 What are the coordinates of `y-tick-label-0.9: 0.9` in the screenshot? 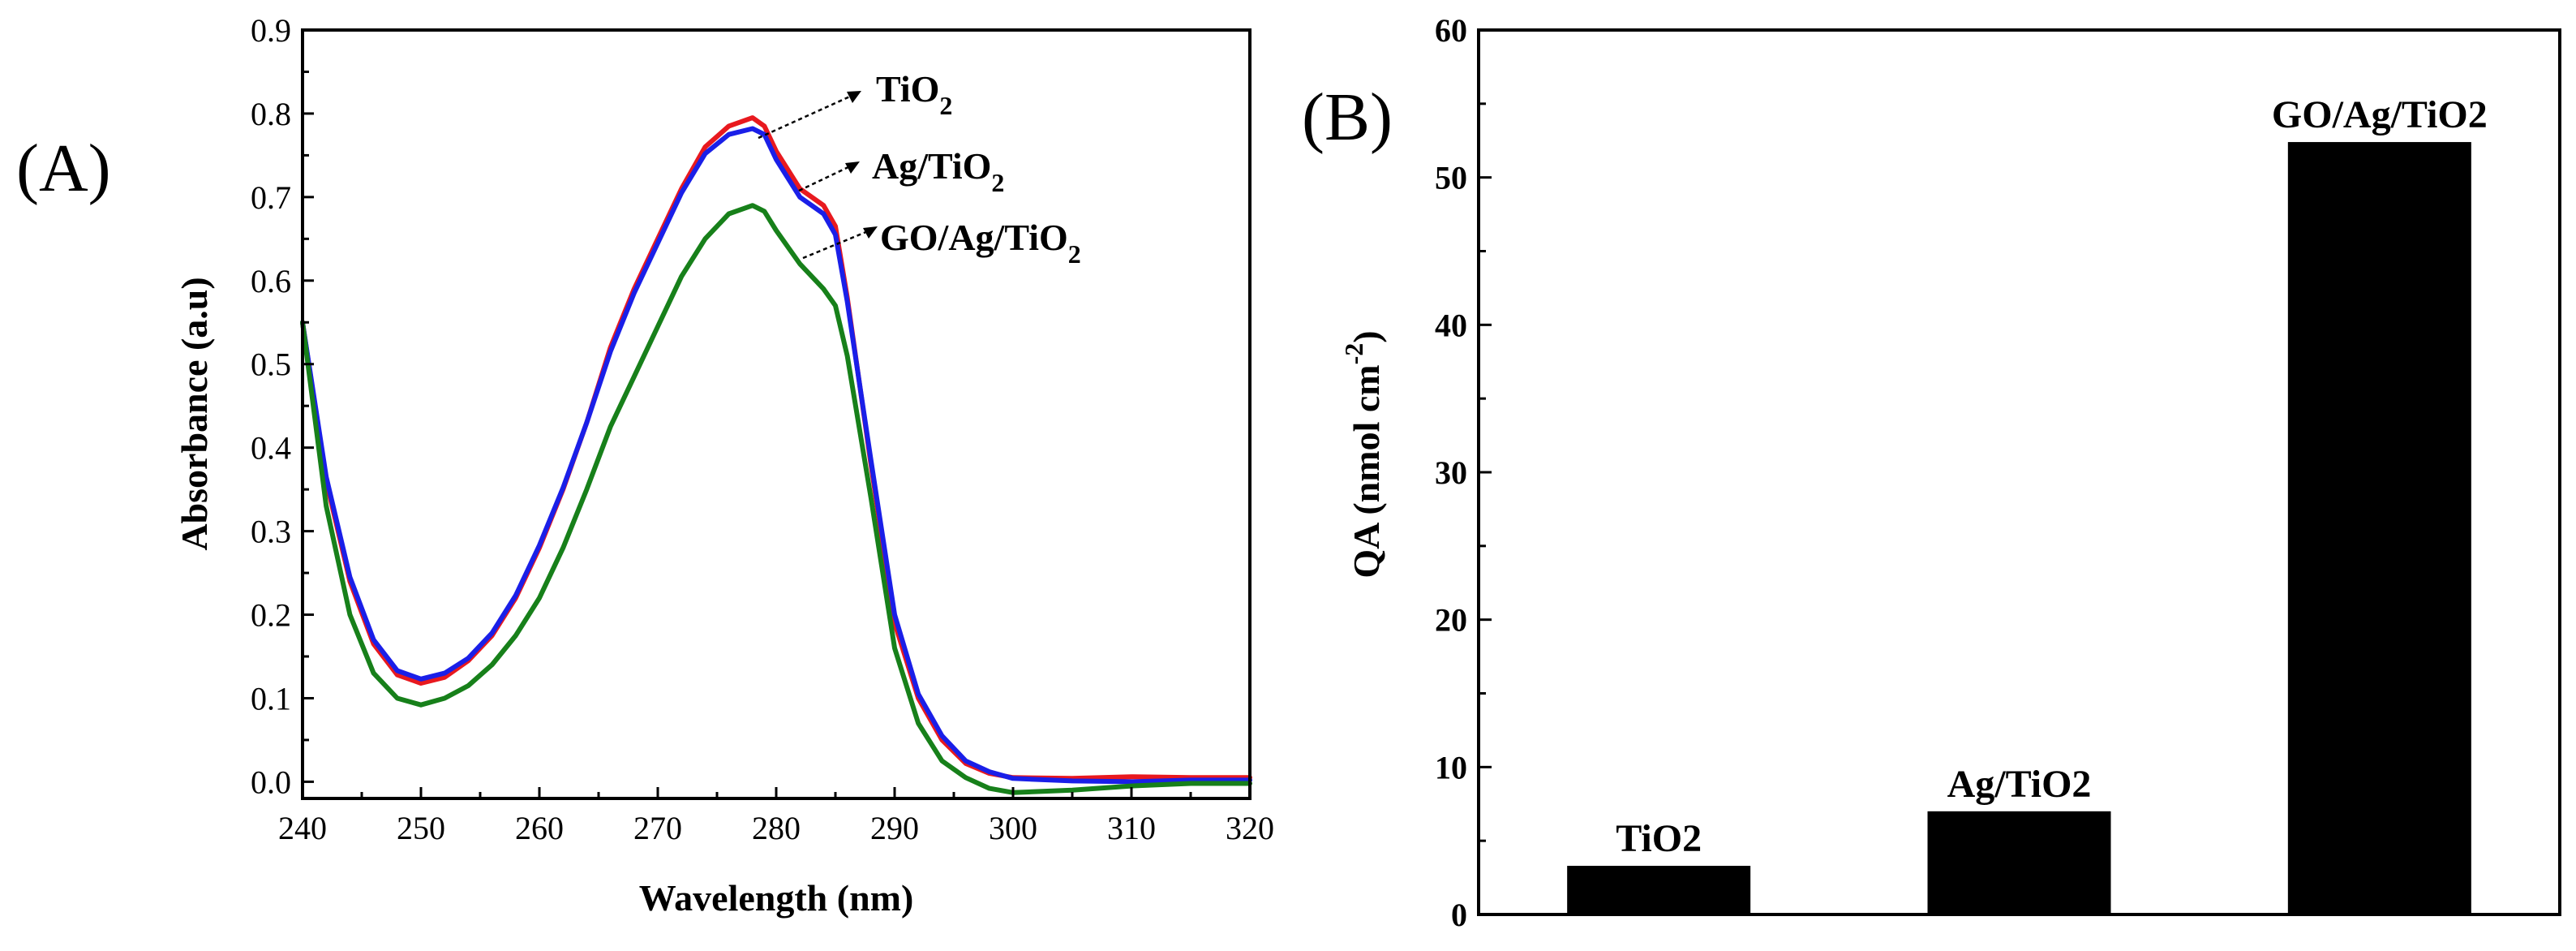 It's located at (271, 31).